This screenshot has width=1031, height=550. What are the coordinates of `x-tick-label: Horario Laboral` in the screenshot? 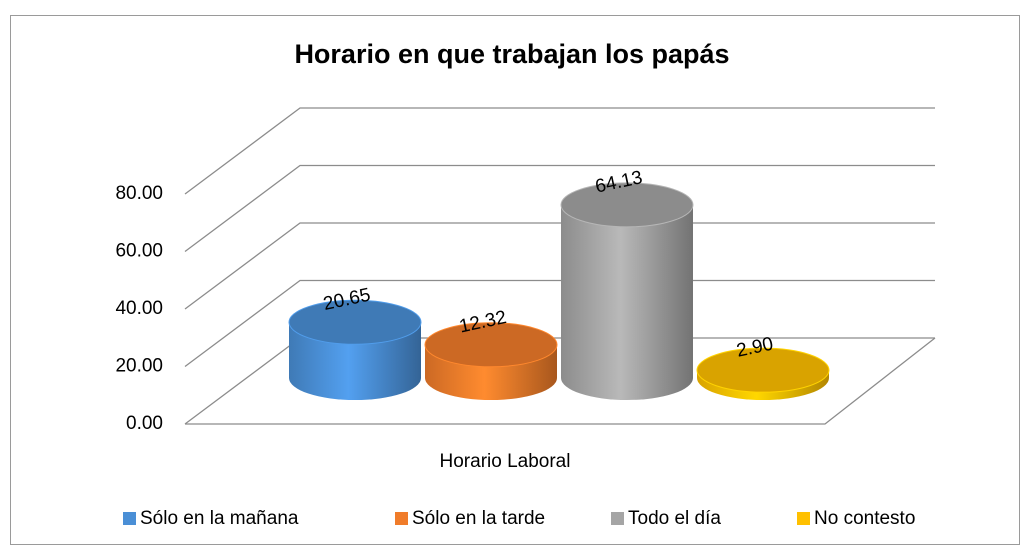 It's located at (505, 461).